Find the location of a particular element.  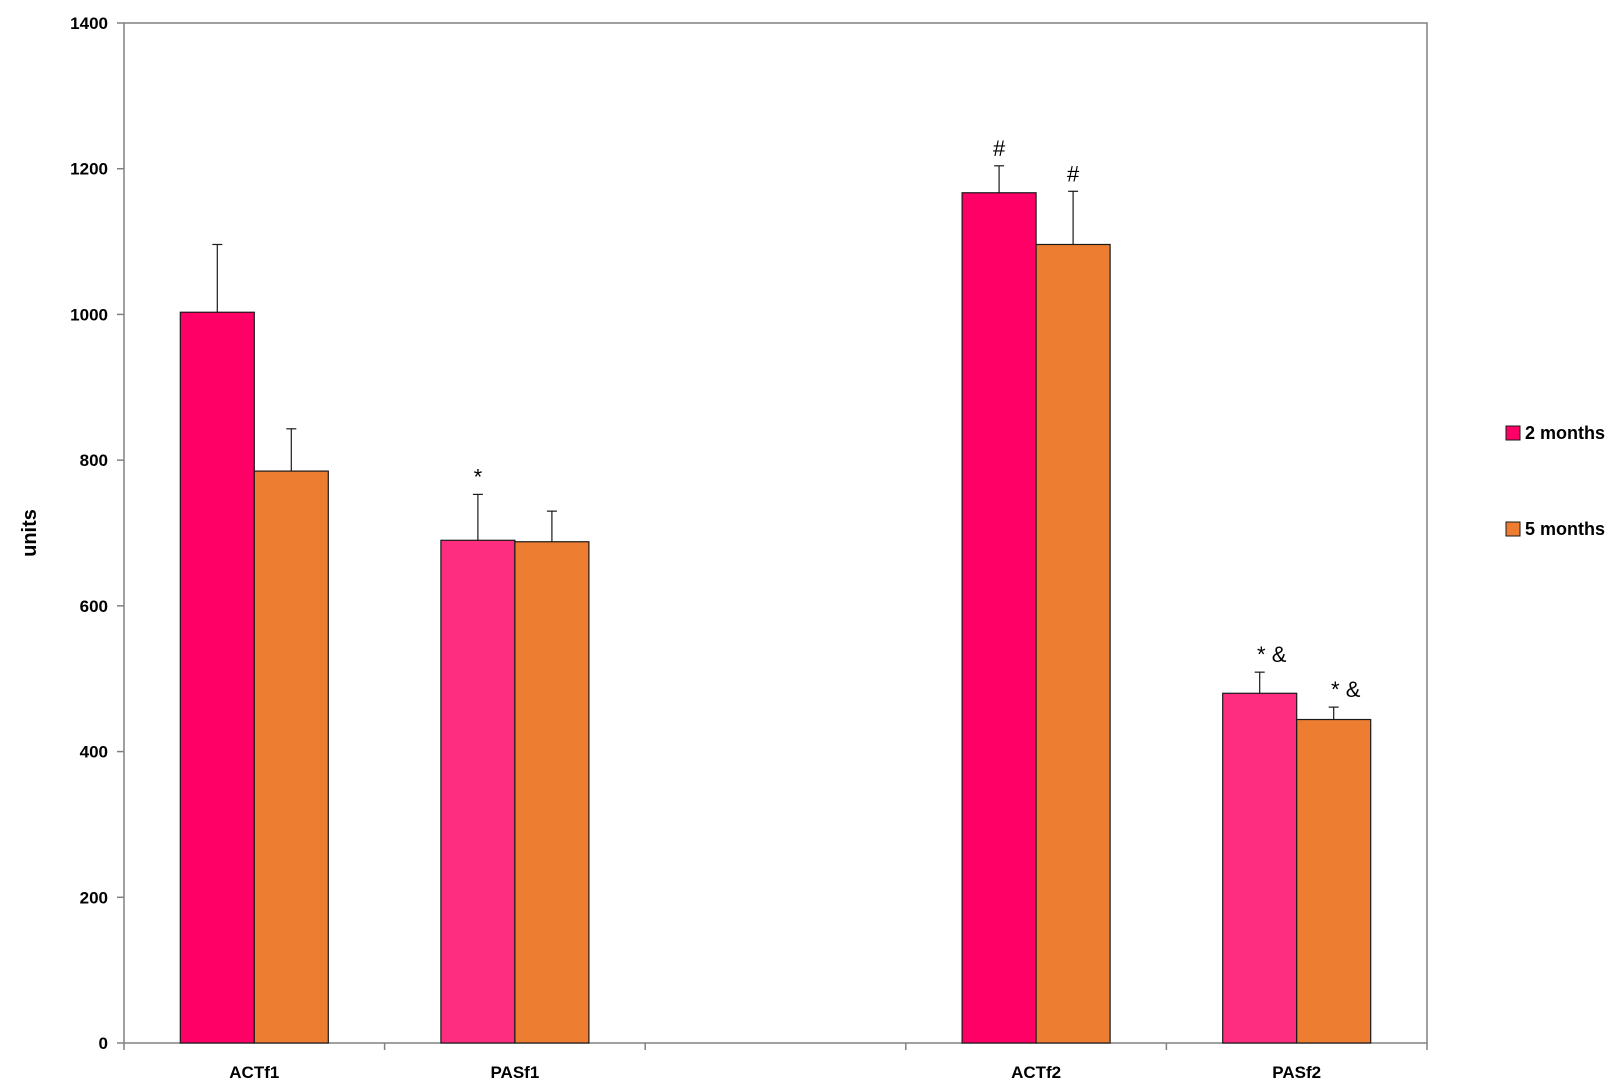

y-tick-label: 1400 is located at coordinates (89, 23).